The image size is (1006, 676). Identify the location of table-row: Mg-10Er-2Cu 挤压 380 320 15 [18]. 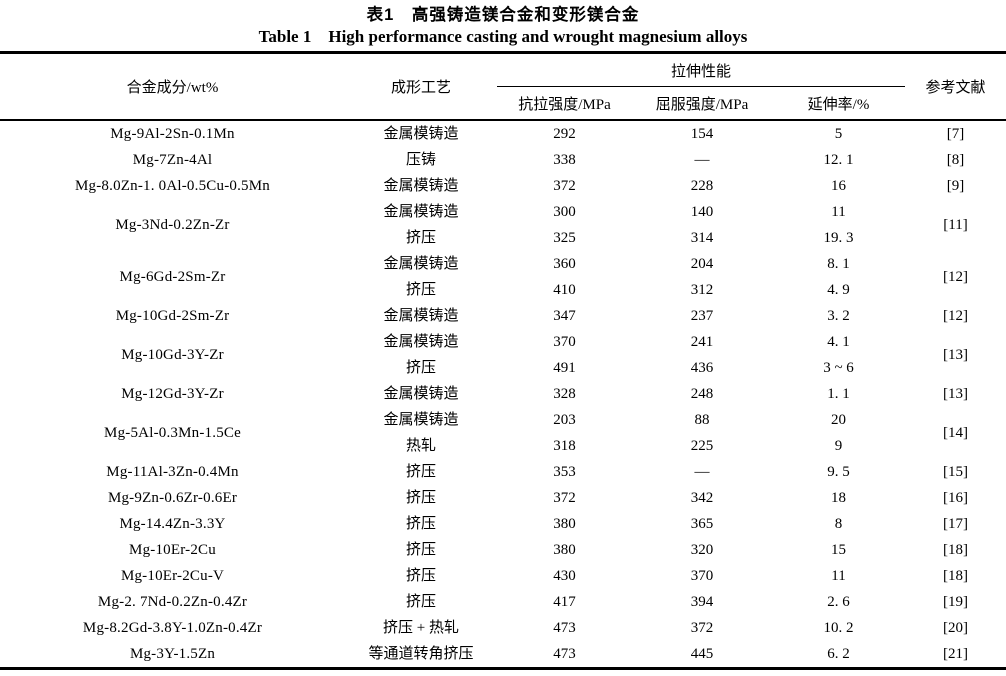
(503, 550).